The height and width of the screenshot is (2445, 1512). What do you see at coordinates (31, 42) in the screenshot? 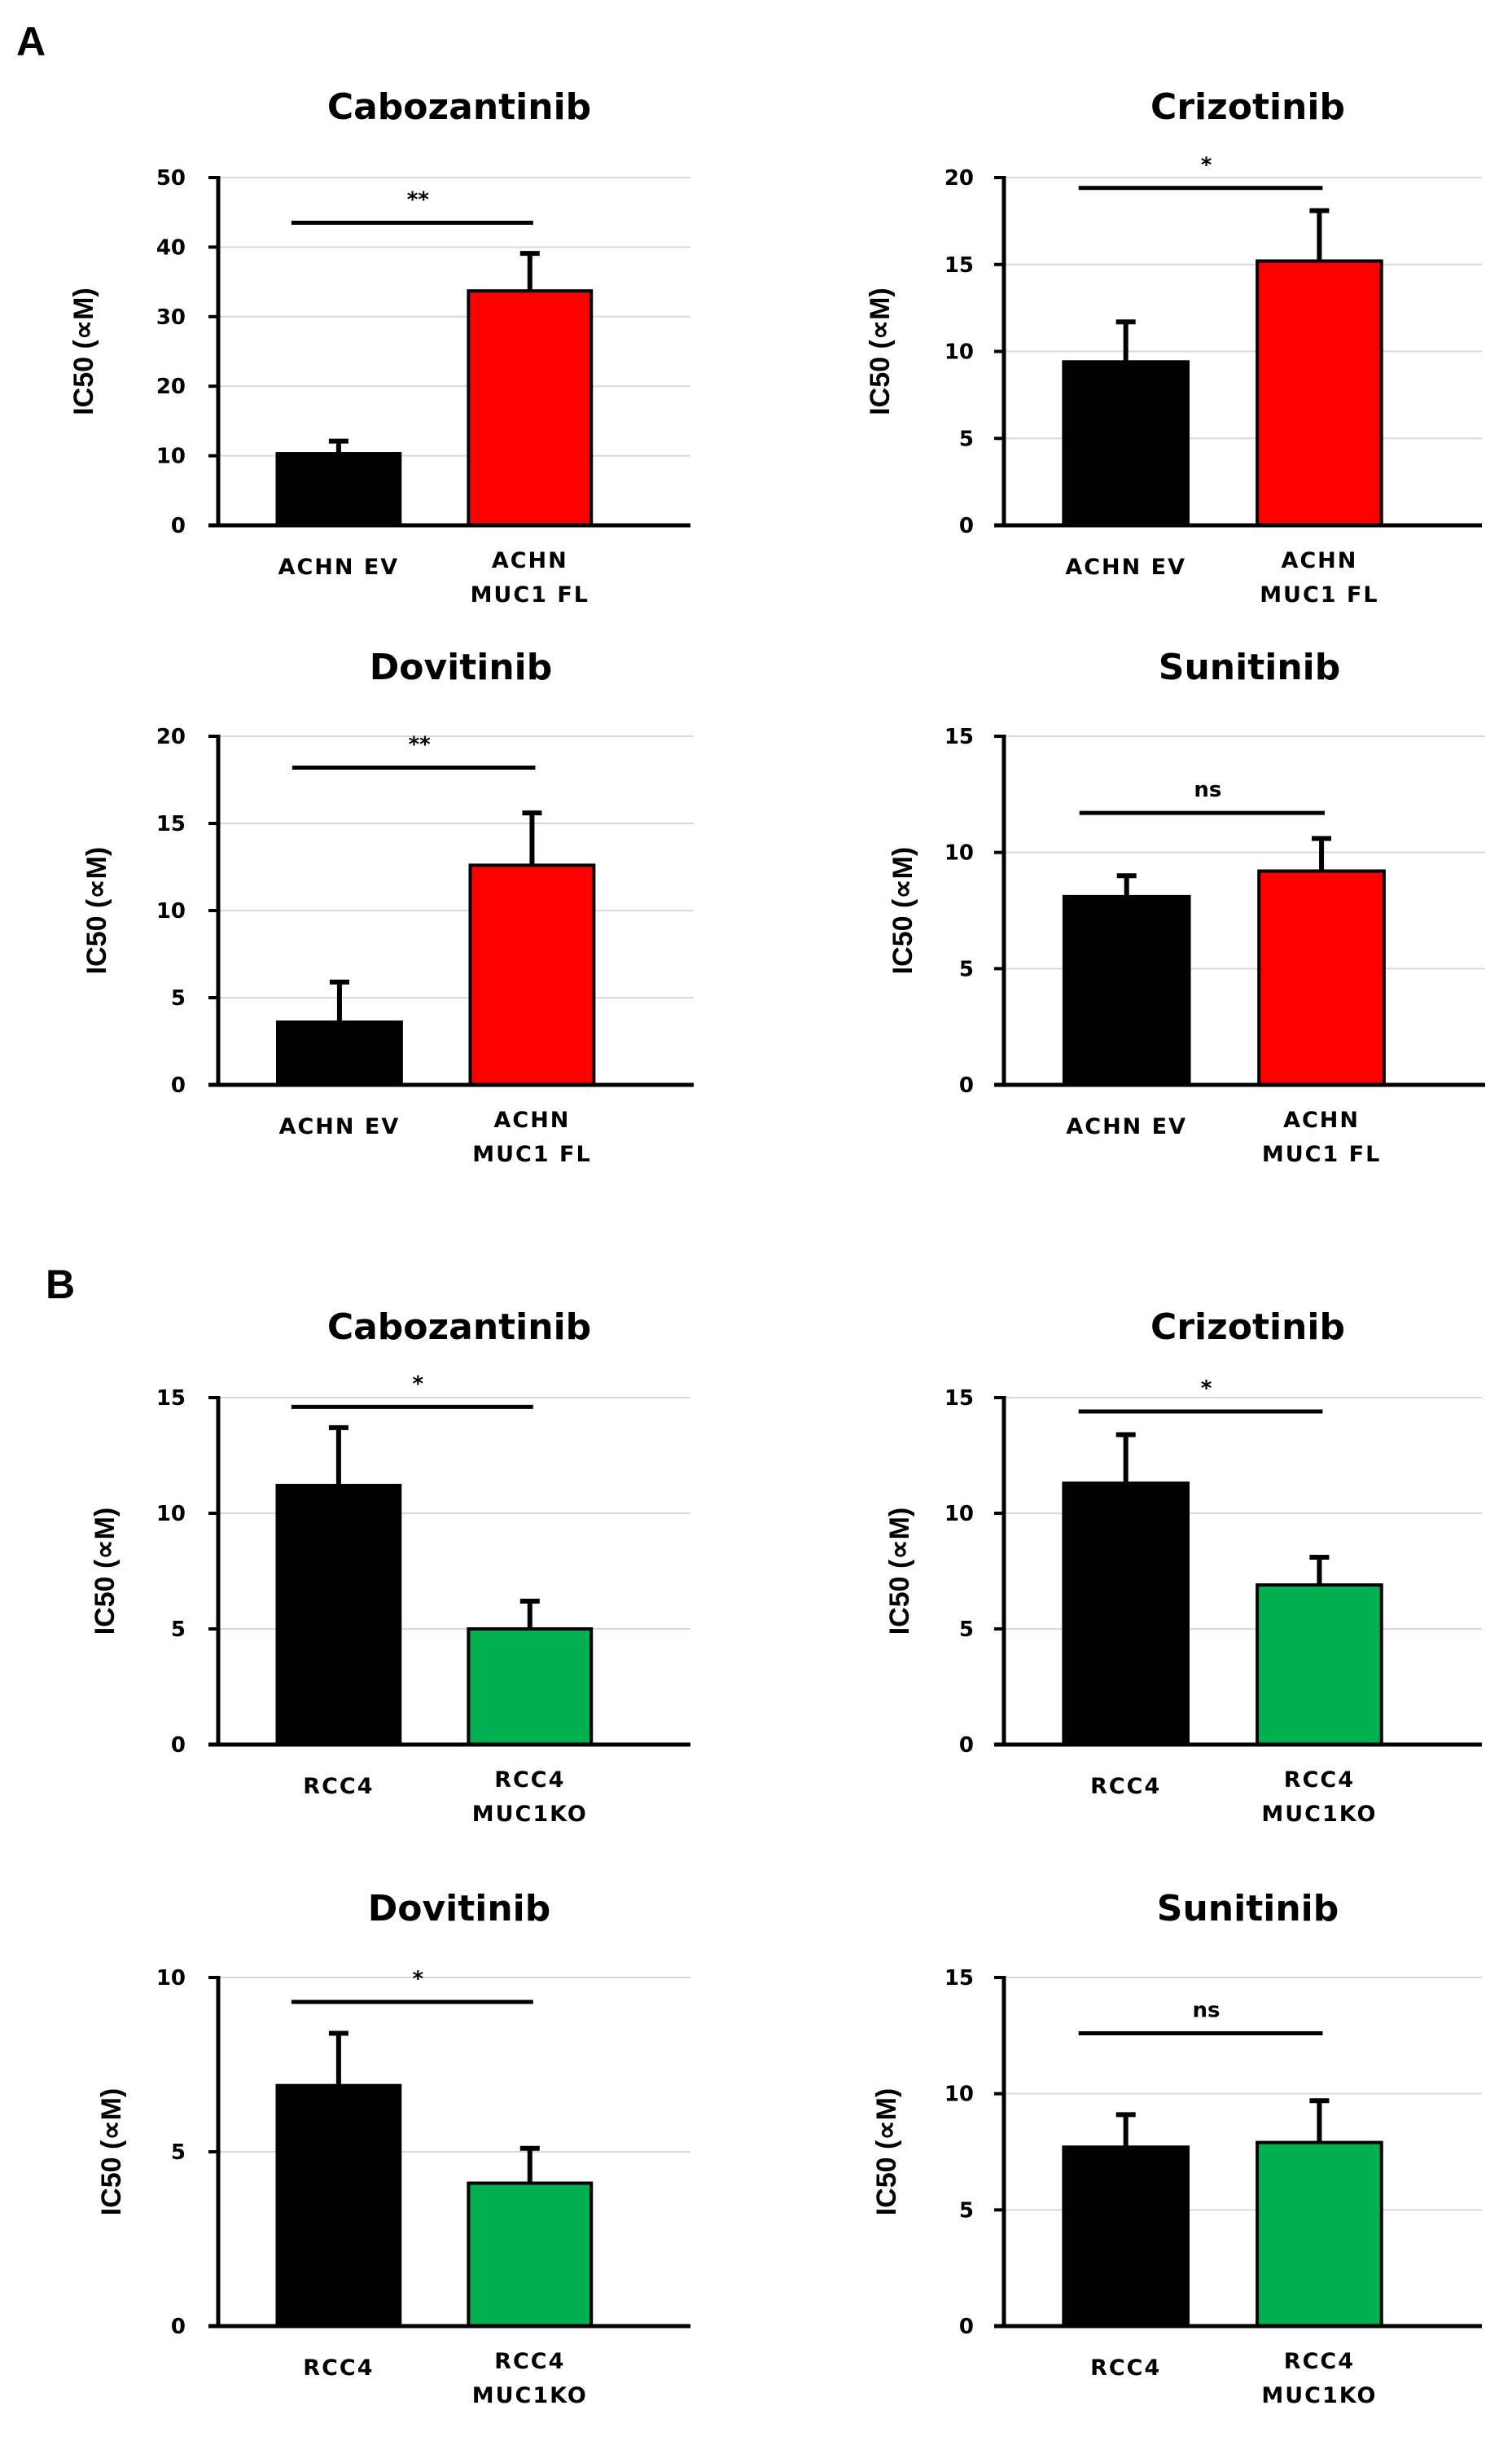
I see `panel-label-a: A` at bounding box center [31, 42].